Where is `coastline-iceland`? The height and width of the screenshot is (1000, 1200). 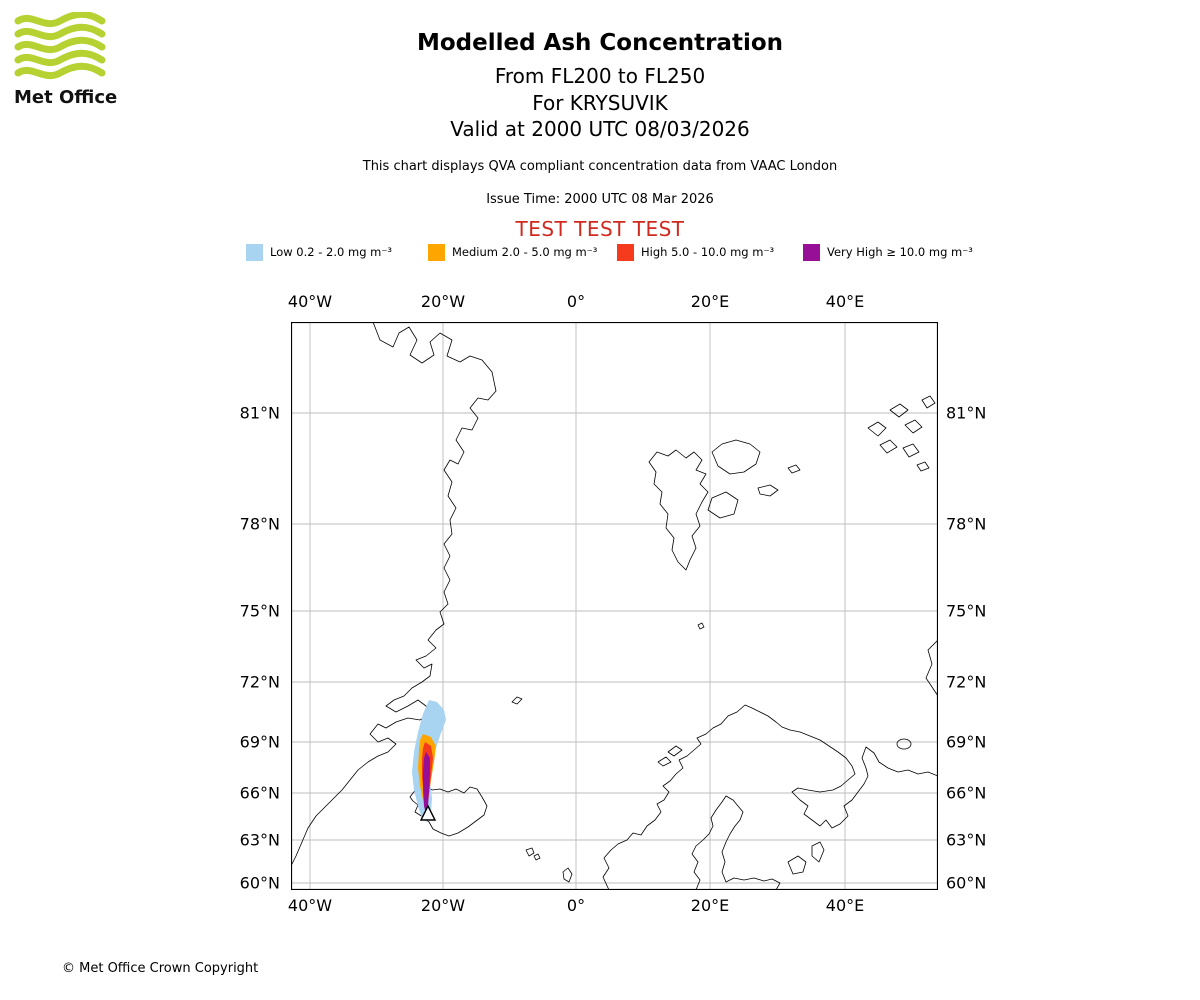
coastline-iceland is located at coordinates (448, 810).